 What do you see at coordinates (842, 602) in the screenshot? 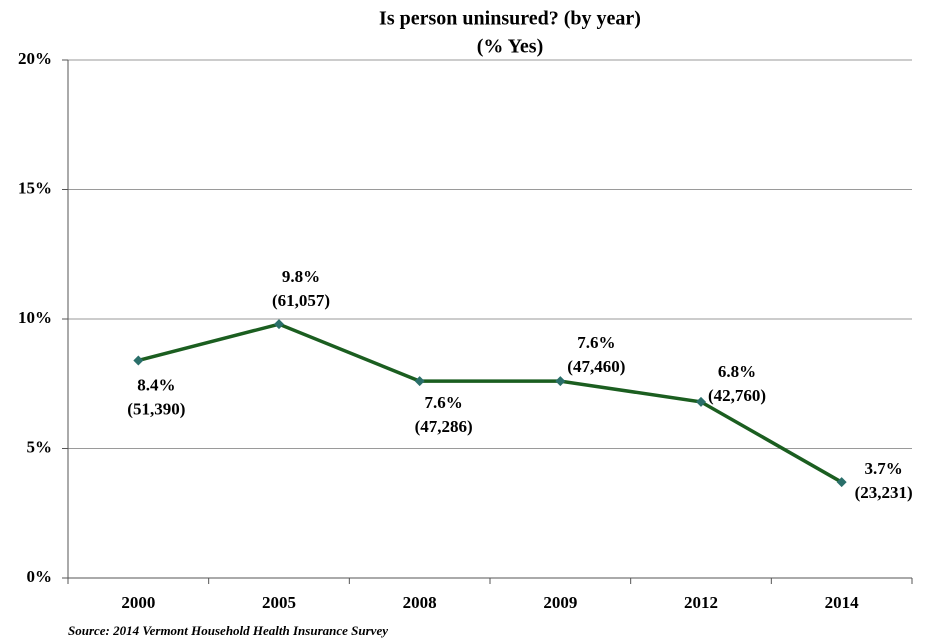
I see `x-tick-label: 2014` at bounding box center [842, 602].